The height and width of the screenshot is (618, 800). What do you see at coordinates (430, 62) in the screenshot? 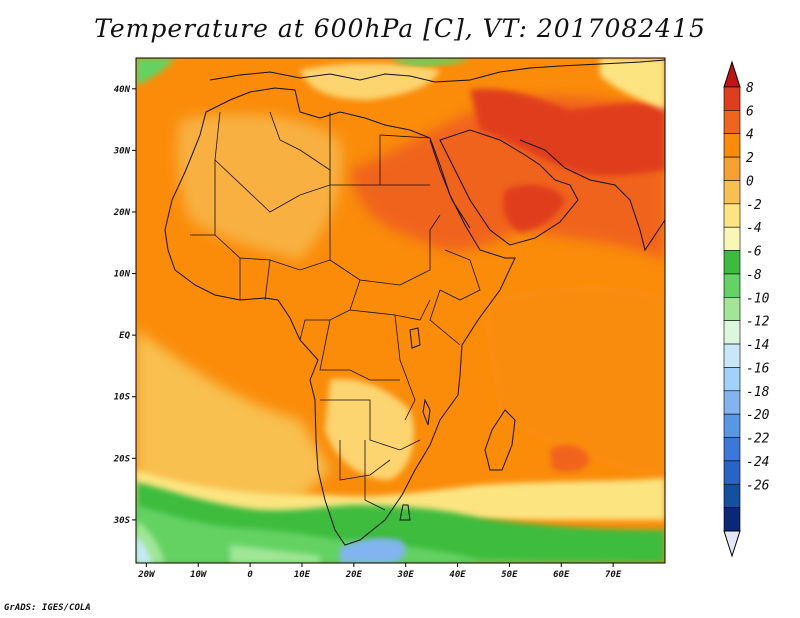
I see `field-green-north` at bounding box center [430, 62].